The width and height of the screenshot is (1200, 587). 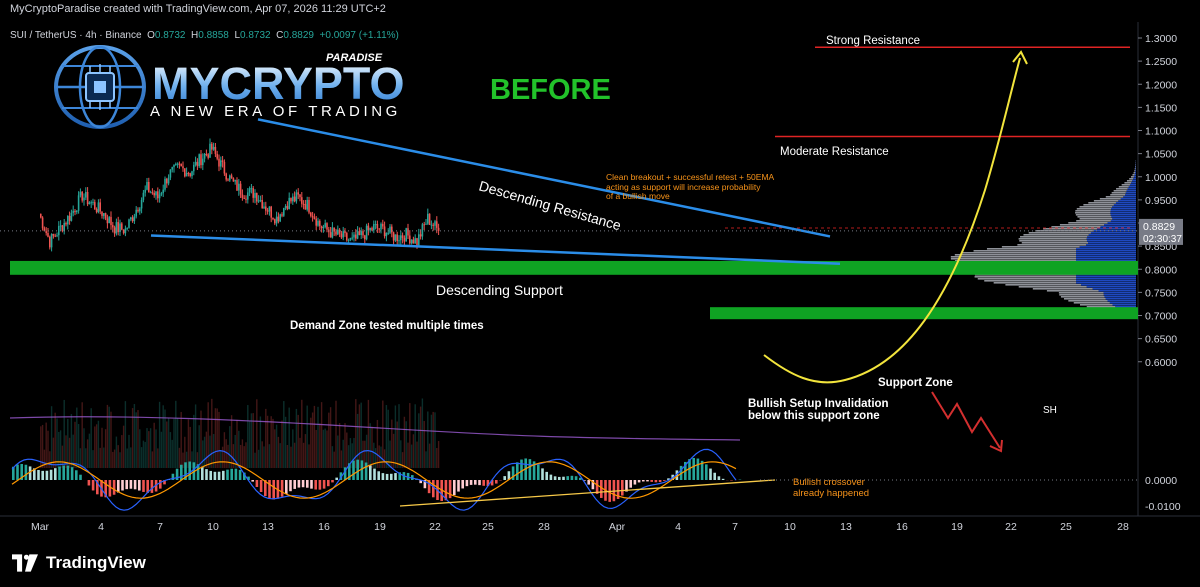 I want to click on close-label: C, so click(x=280, y=35).